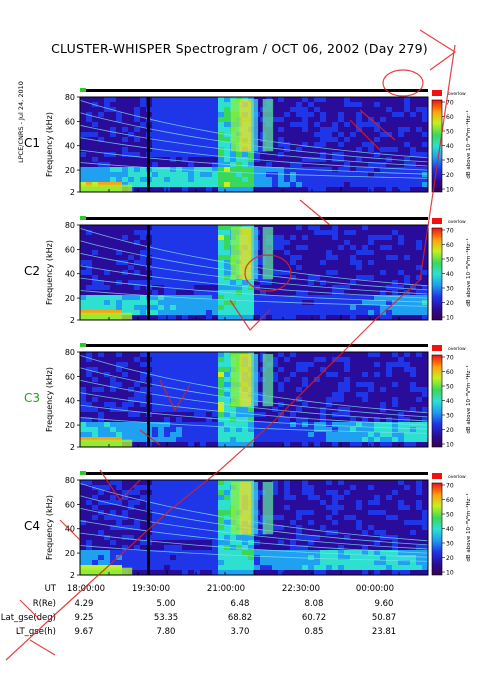 Image resolution: width=479 pixels, height=678 pixels. Describe the element at coordinates (240, 618) in the screenshot. I see `ephem-value: 68.82` at that location.